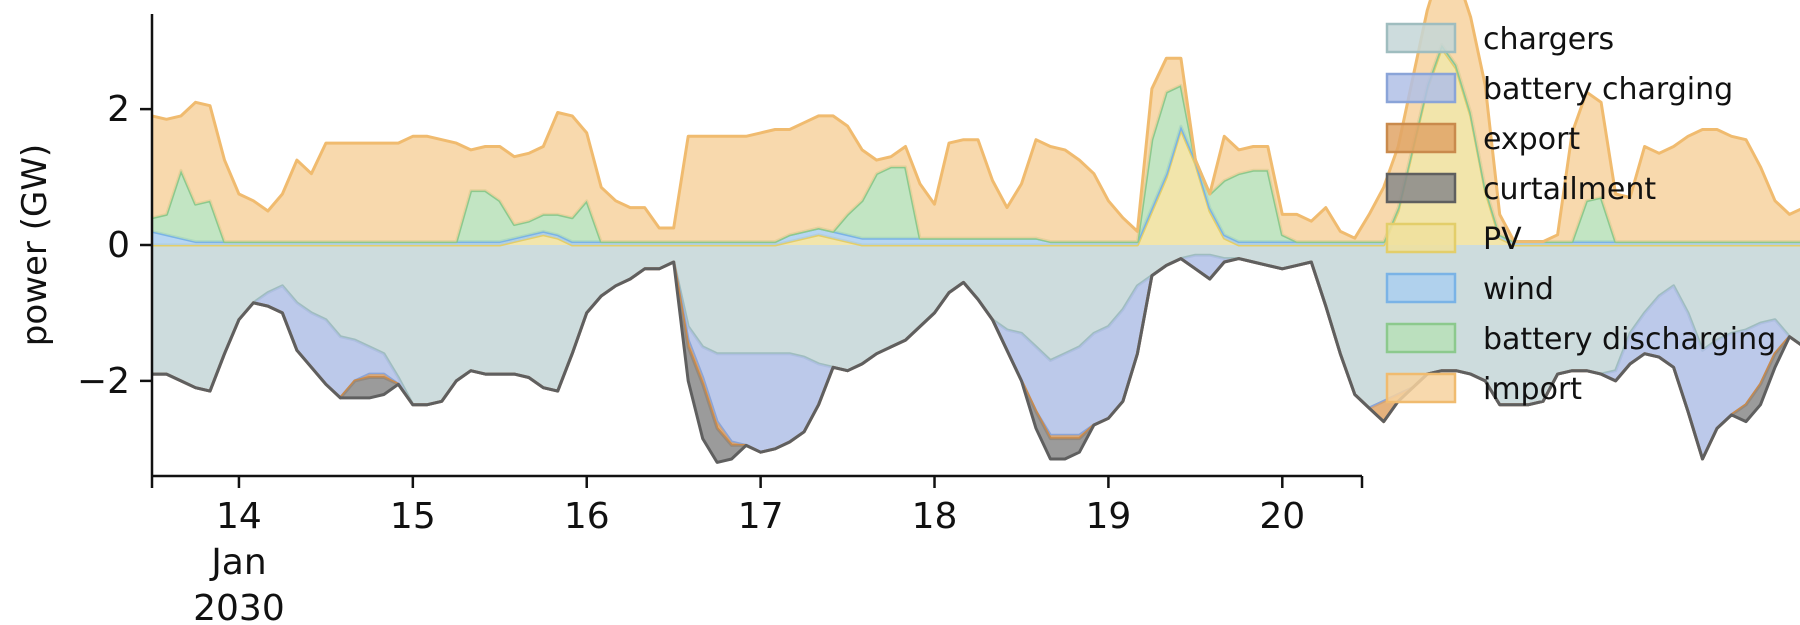  I want to click on legend-swatch-curtailment, so click(1421, 188).